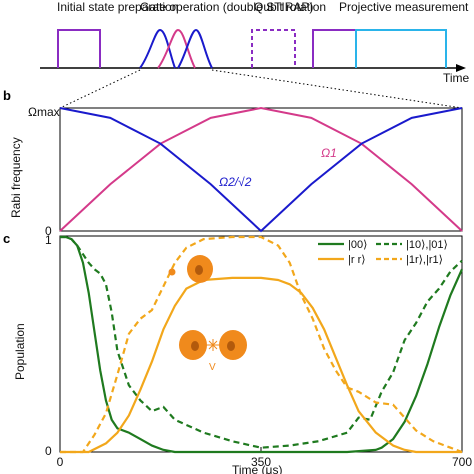 The width and height of the screenshot is (474, 474). I want to click on label-qubit-rotation: Qubit rotation, so click(290, 7).